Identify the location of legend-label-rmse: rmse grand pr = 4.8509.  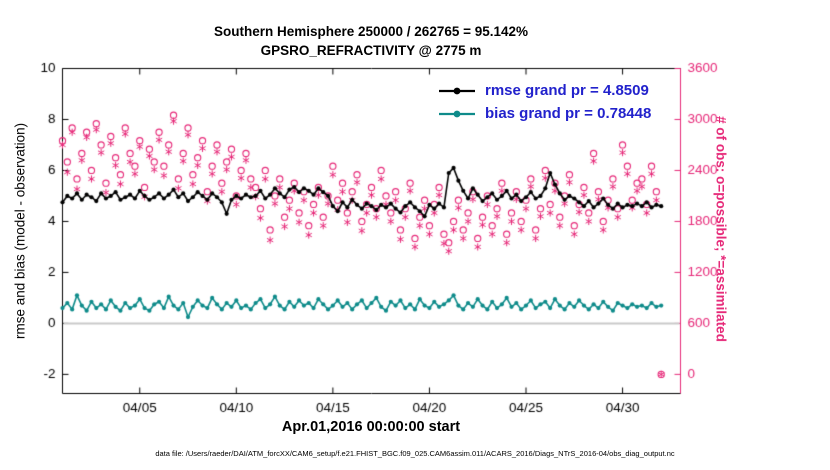
(567, 90).